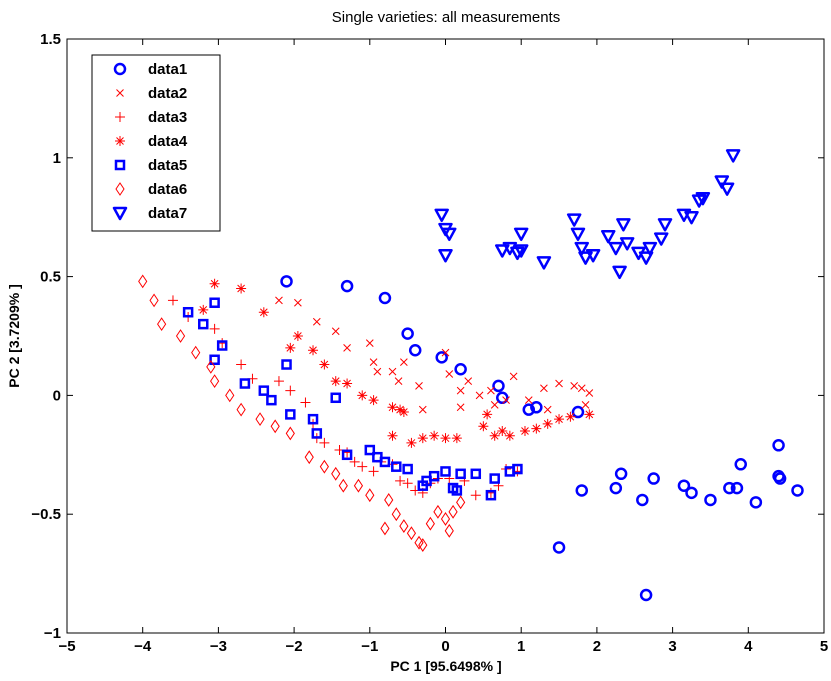 This screenshot has height=681, width=831. I want to click on legend-item: data4, so click(151, 141).